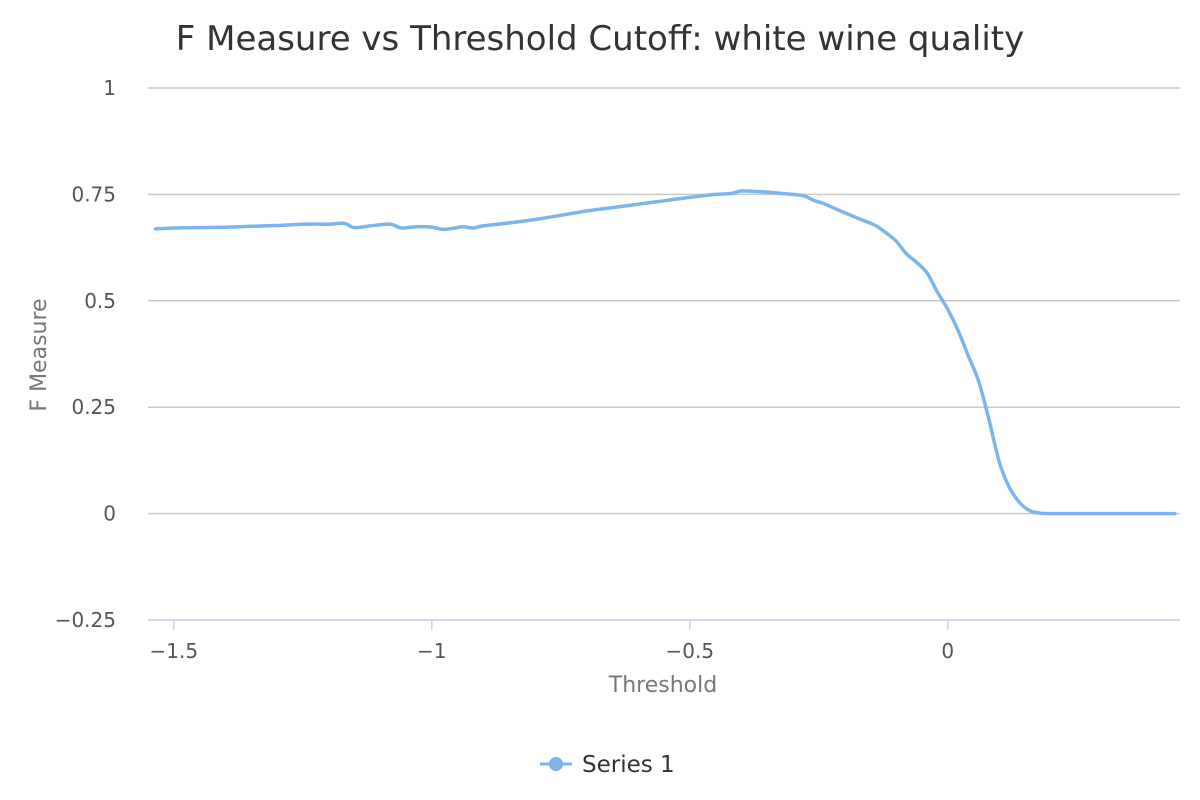  Describe the element at coordinates (109, 88) in the screenshot. I see `y-tick-label: 1` at that location.